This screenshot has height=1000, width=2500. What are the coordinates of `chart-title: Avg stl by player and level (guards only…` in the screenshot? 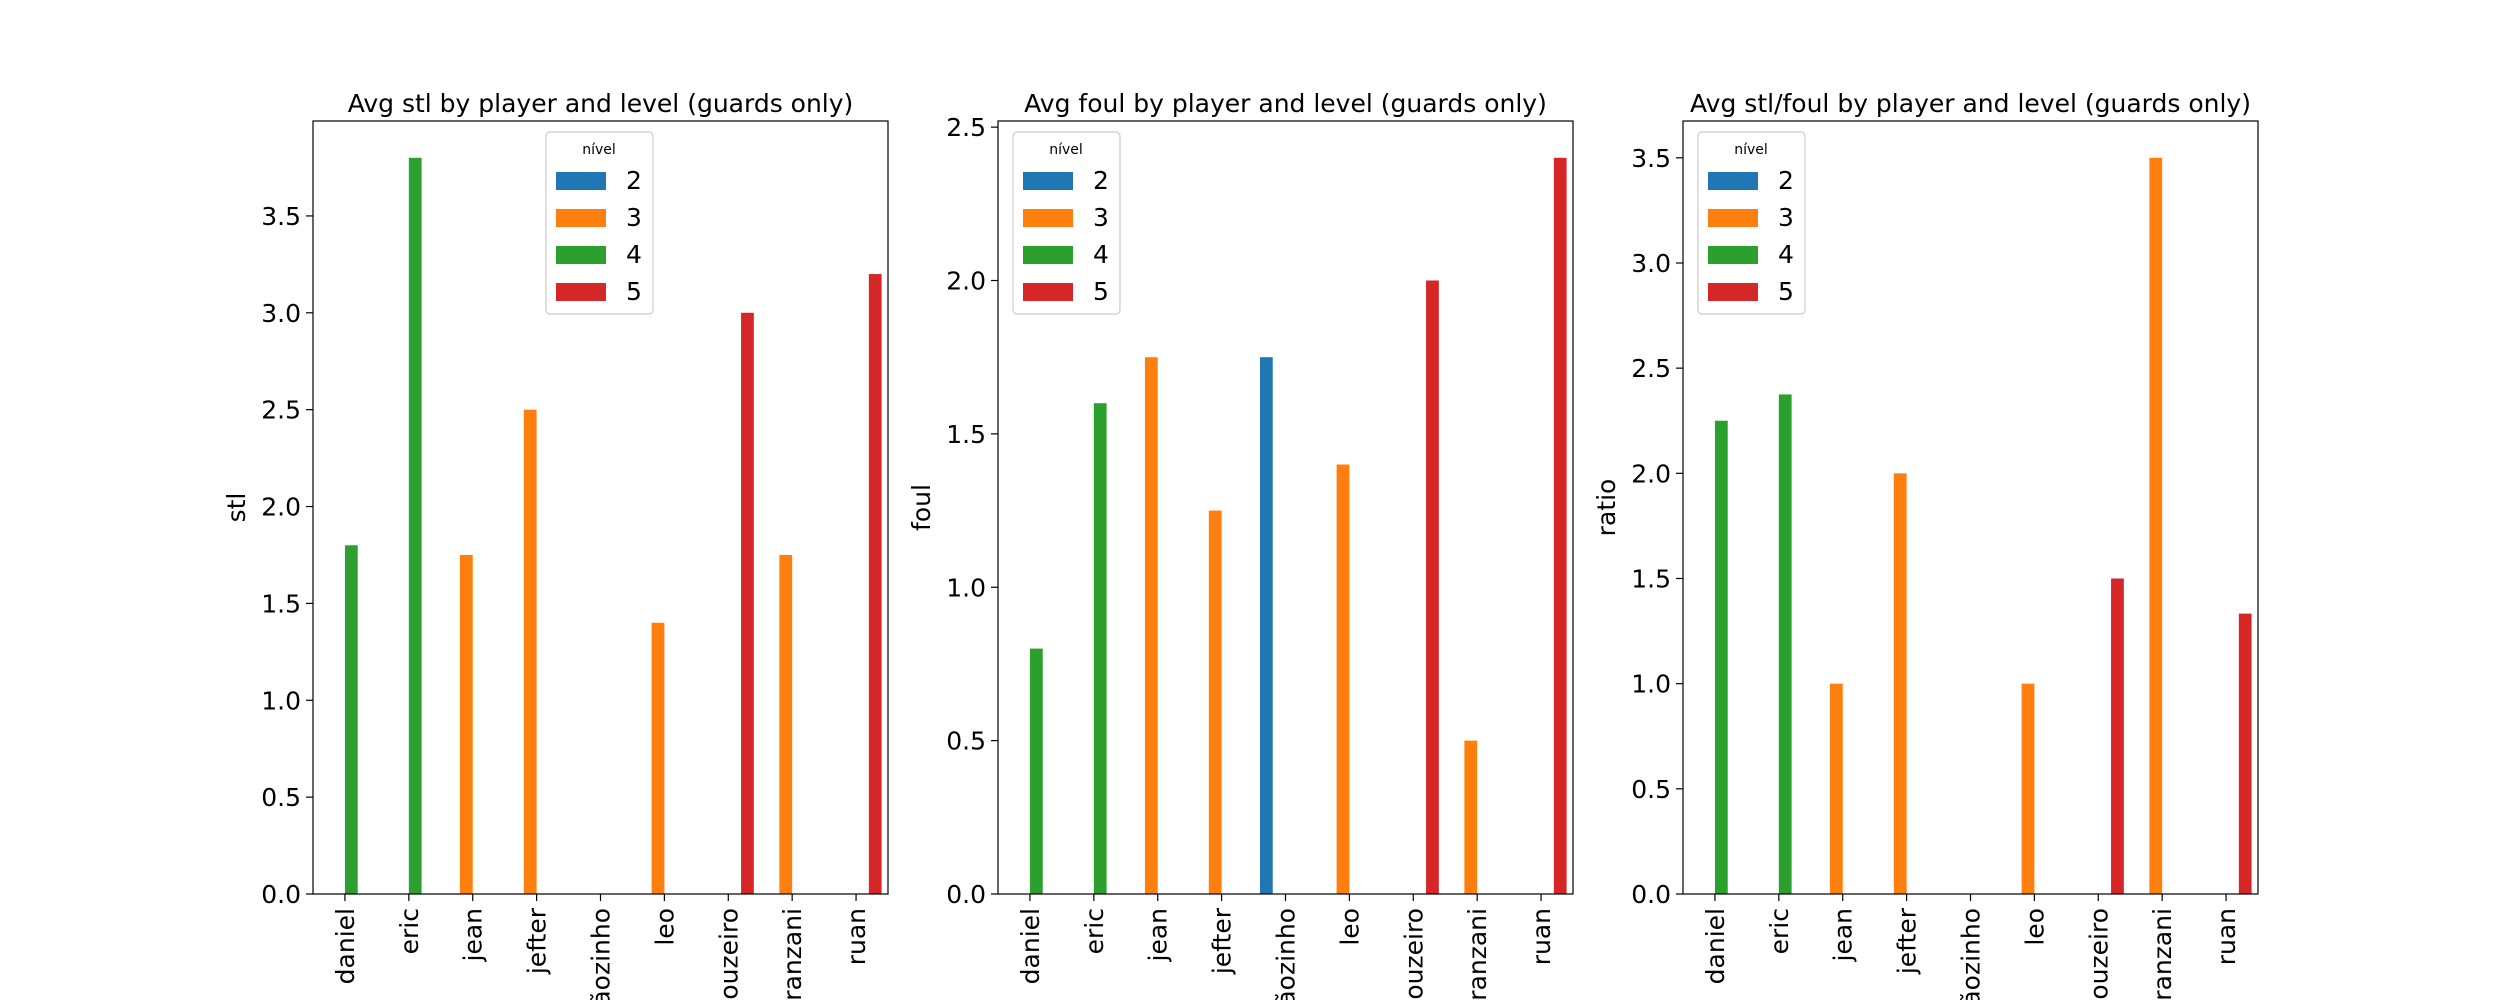 It's located at (601, 103).